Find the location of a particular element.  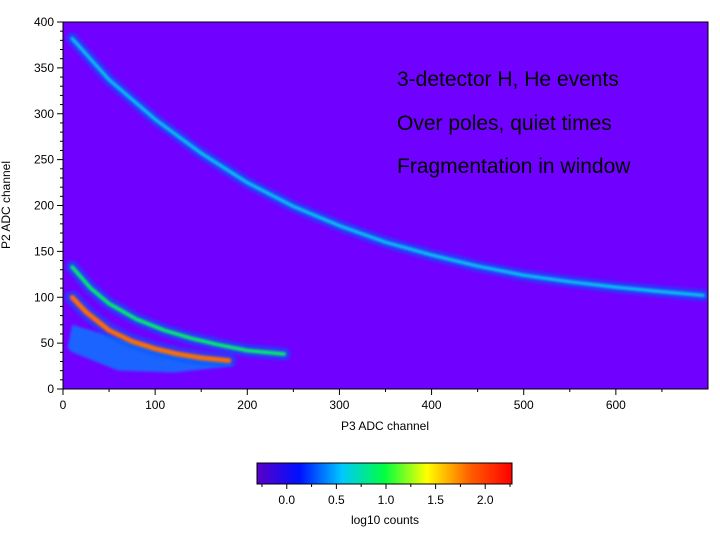

y-tick-label: 350 is located at coordinates (44, 68).